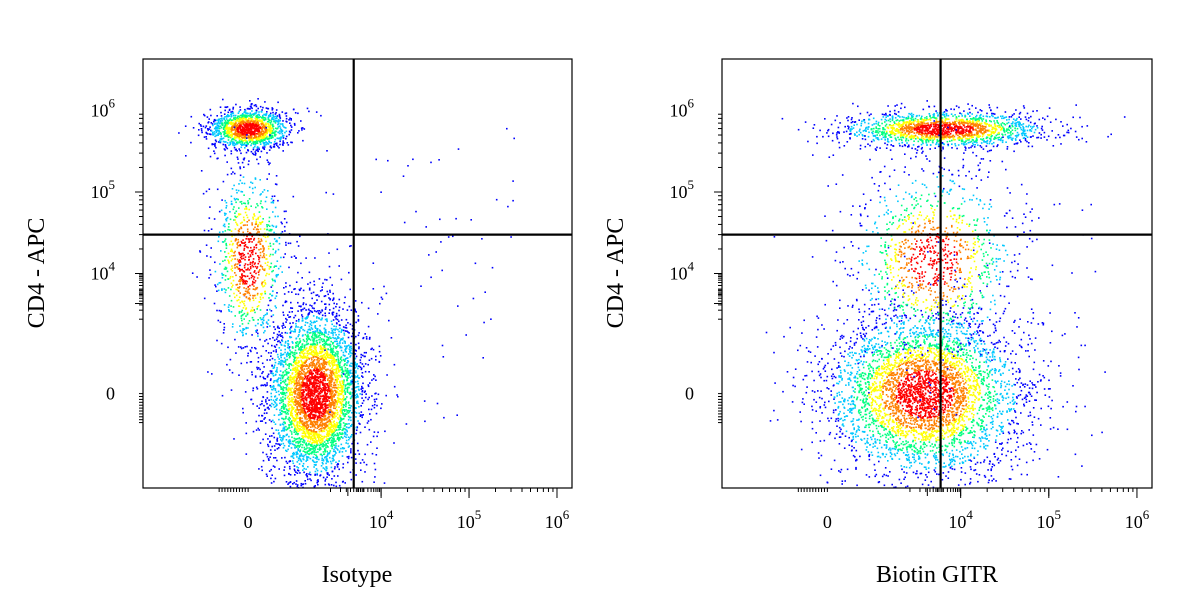  What do you see at coordinates (357, 575) in the screenshot?
I see `x-axis-label: Isotype` at bounding box center [357, 575].